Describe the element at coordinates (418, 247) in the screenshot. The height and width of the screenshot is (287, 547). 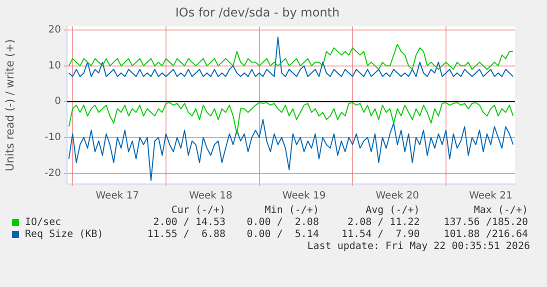
I see `text: Last update: Fri May 22 00:35:51 2026` at that location.